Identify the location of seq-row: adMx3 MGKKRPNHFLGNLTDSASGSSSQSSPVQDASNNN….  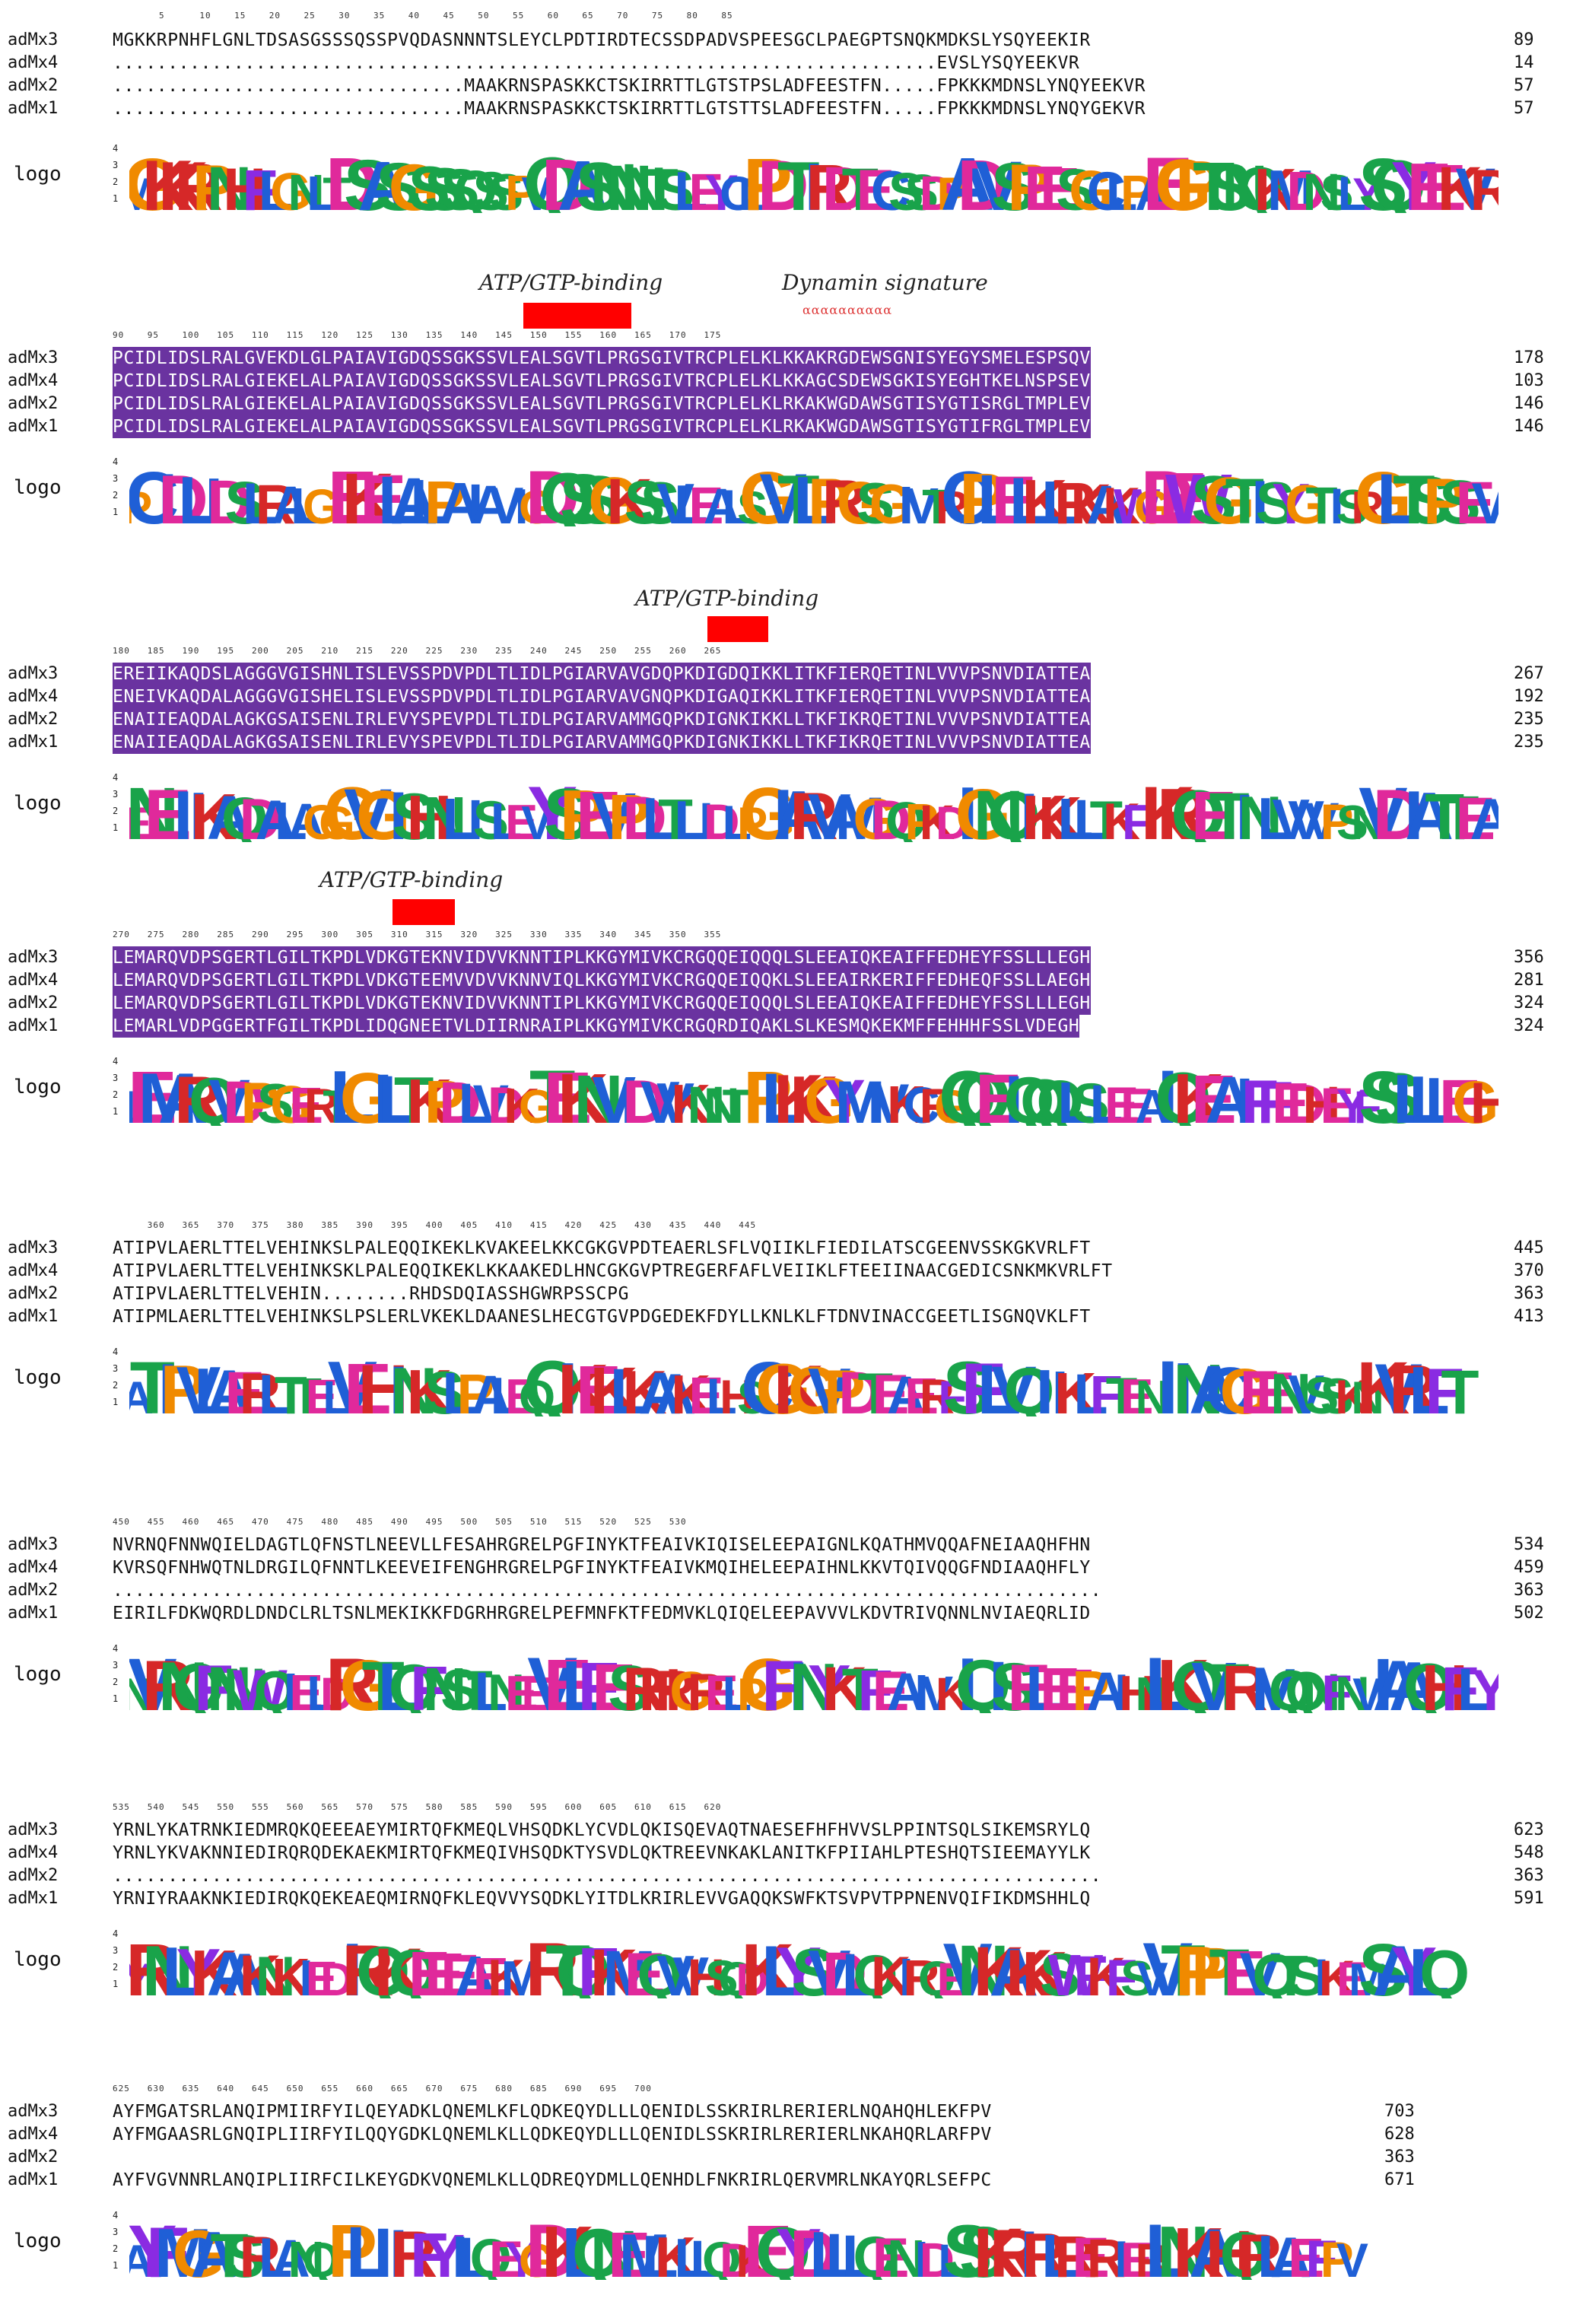
(794, 41).